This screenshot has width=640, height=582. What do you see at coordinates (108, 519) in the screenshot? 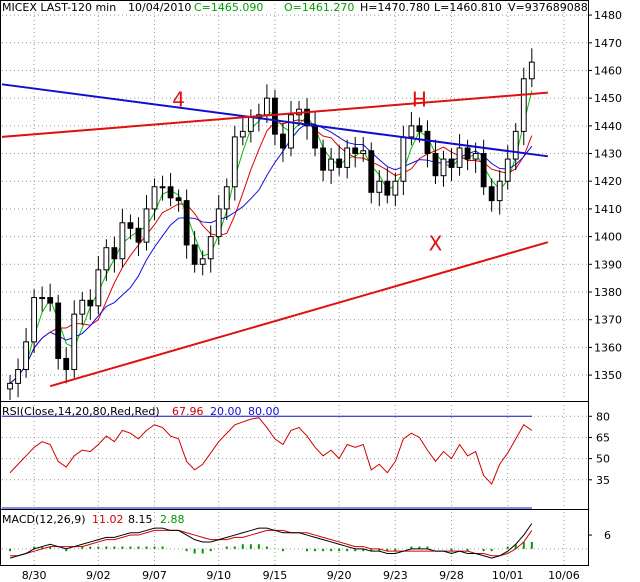
I see `macd-value: 11.02` at bounding box center [108, 519].